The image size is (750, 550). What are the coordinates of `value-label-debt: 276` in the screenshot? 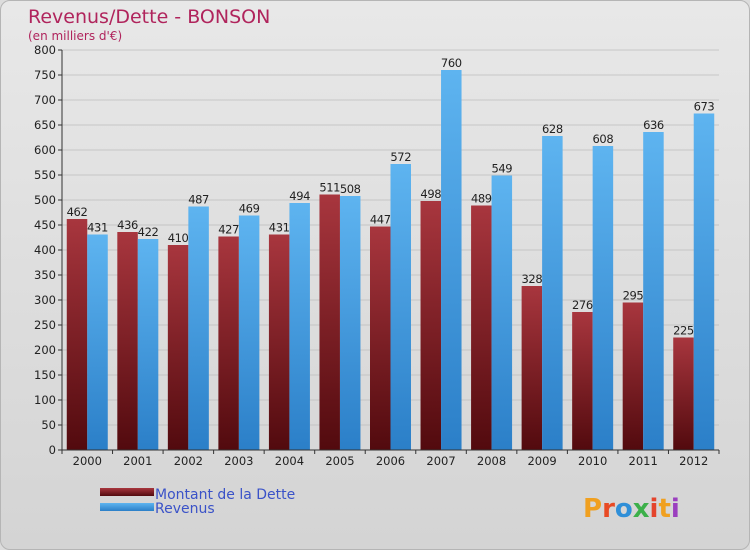 It's located at (582, 305).